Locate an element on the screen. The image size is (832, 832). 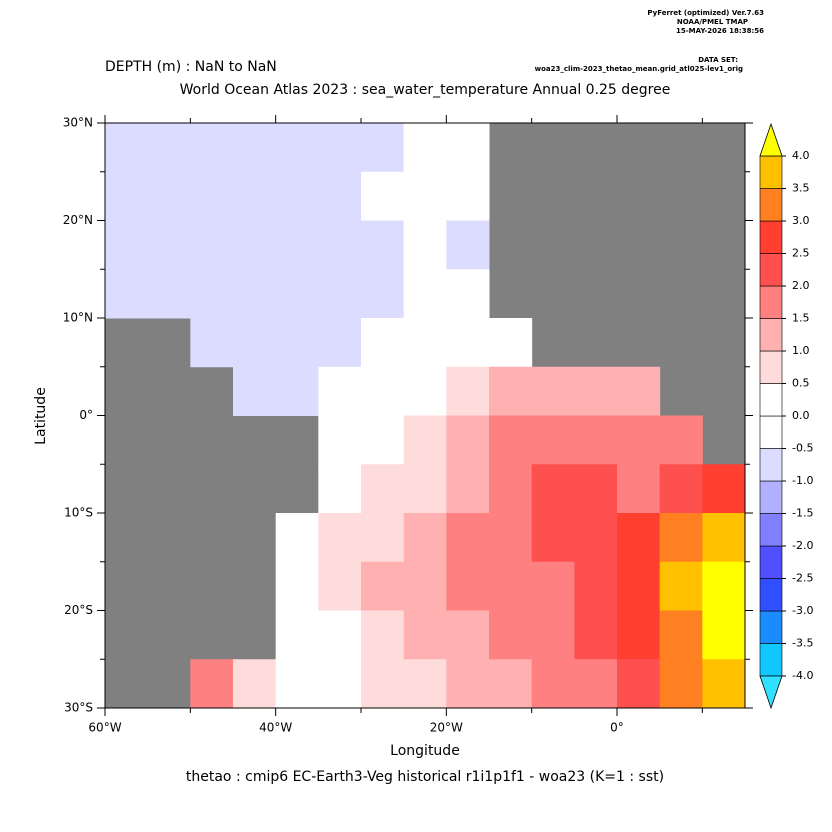
dataset-label: DATA SET: is located at coordinates (718, 60).